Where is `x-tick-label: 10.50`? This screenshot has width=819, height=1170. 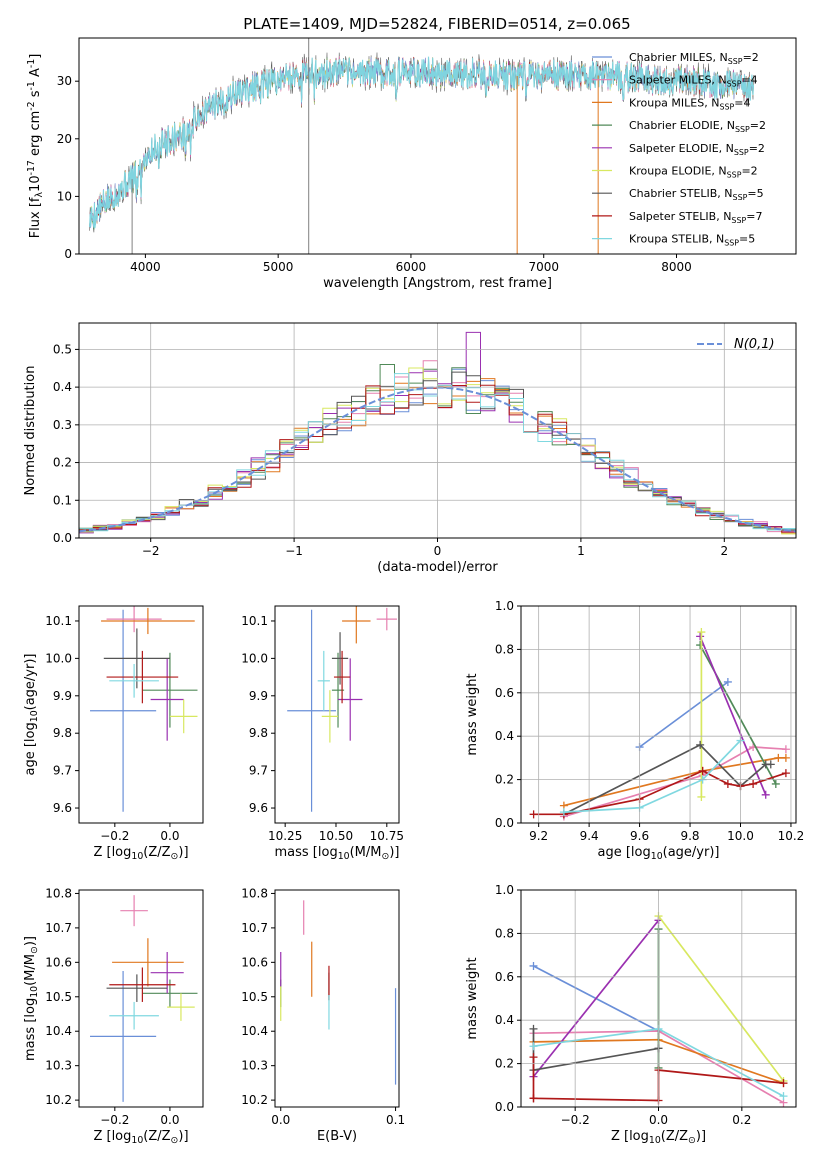
x-tick-label: 10.50 is located at coordinates (336, 836).